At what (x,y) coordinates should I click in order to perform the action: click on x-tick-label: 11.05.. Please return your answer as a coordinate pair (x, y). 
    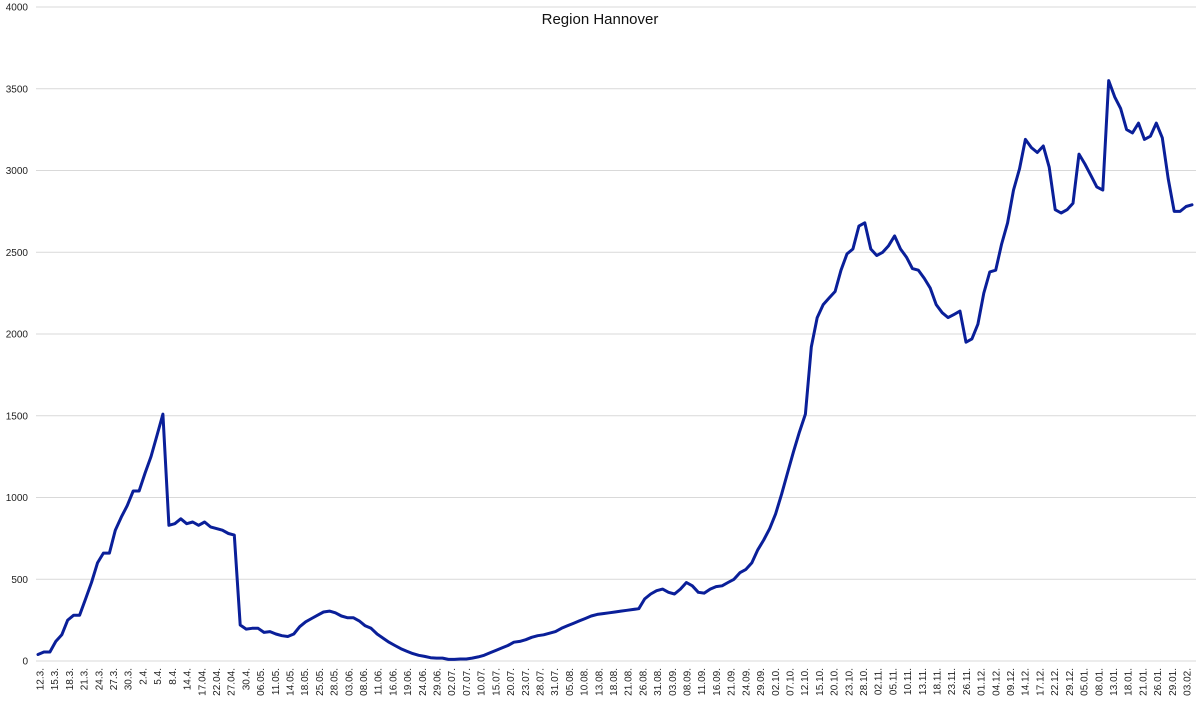
    Looking at the image, I should click on (276, 681).